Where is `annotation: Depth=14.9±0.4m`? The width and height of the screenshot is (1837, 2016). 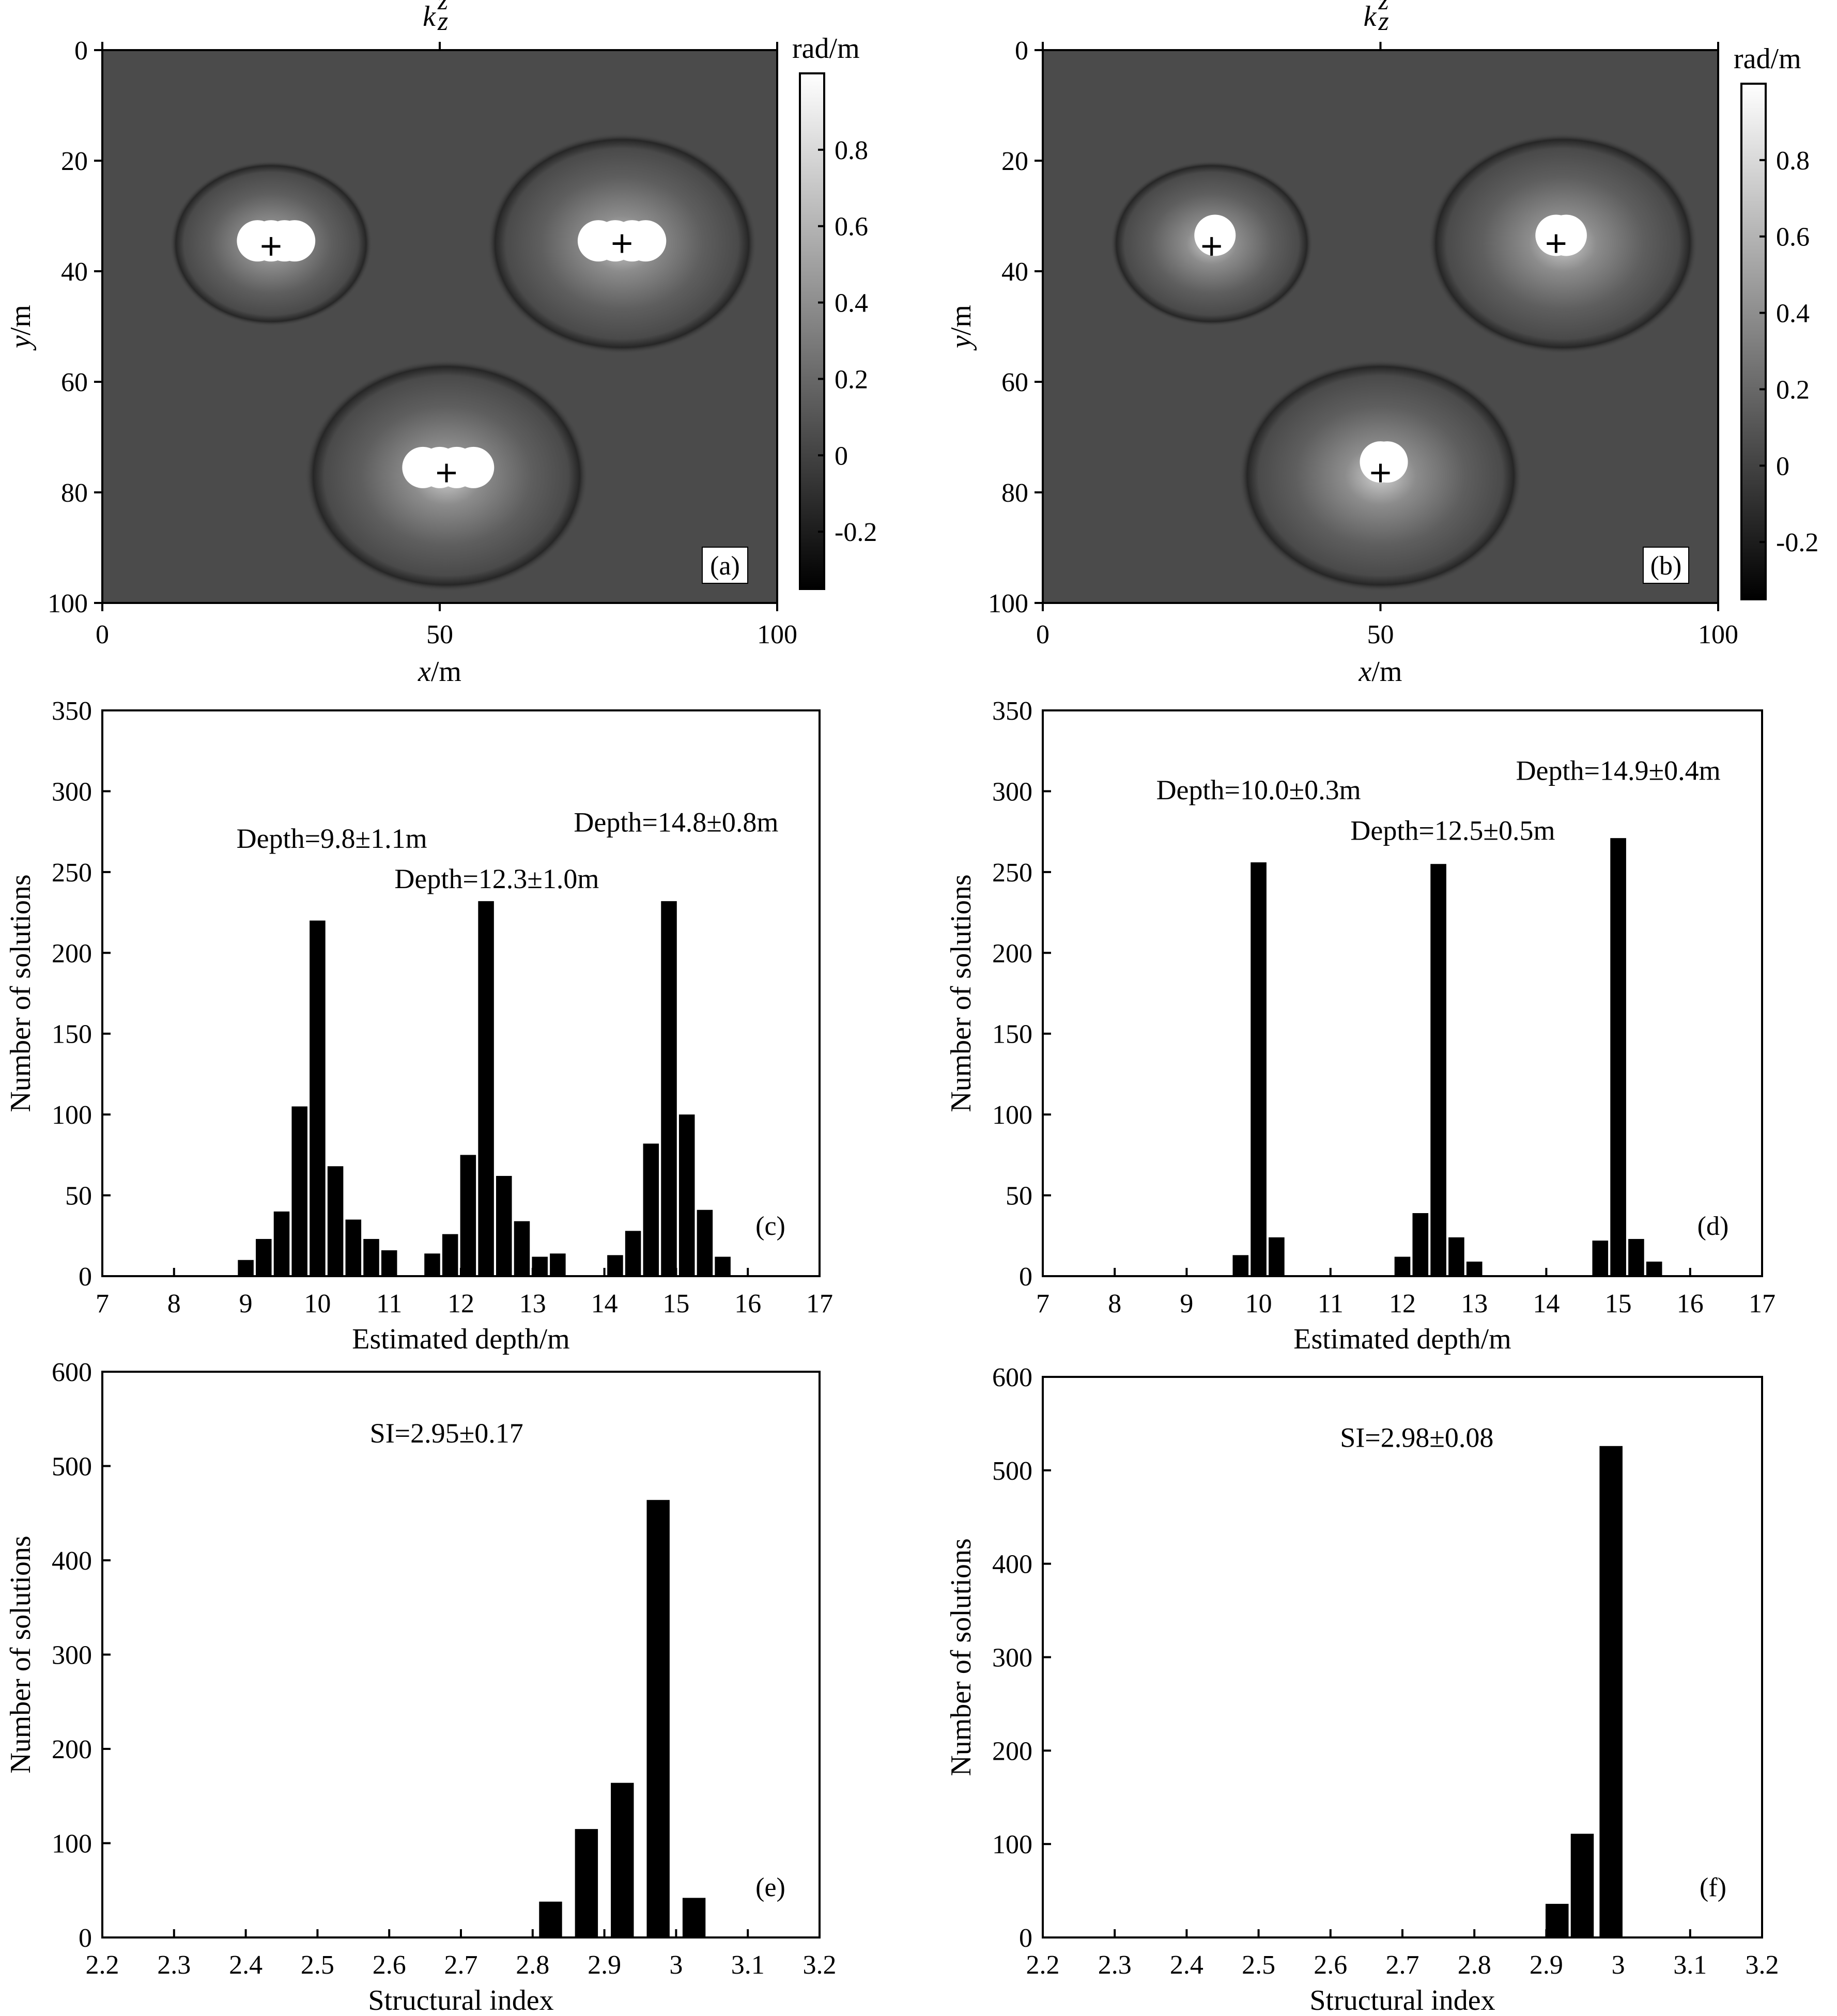 annotation: Depth=14.9±0.4m is located at coordinates (1618, 770).